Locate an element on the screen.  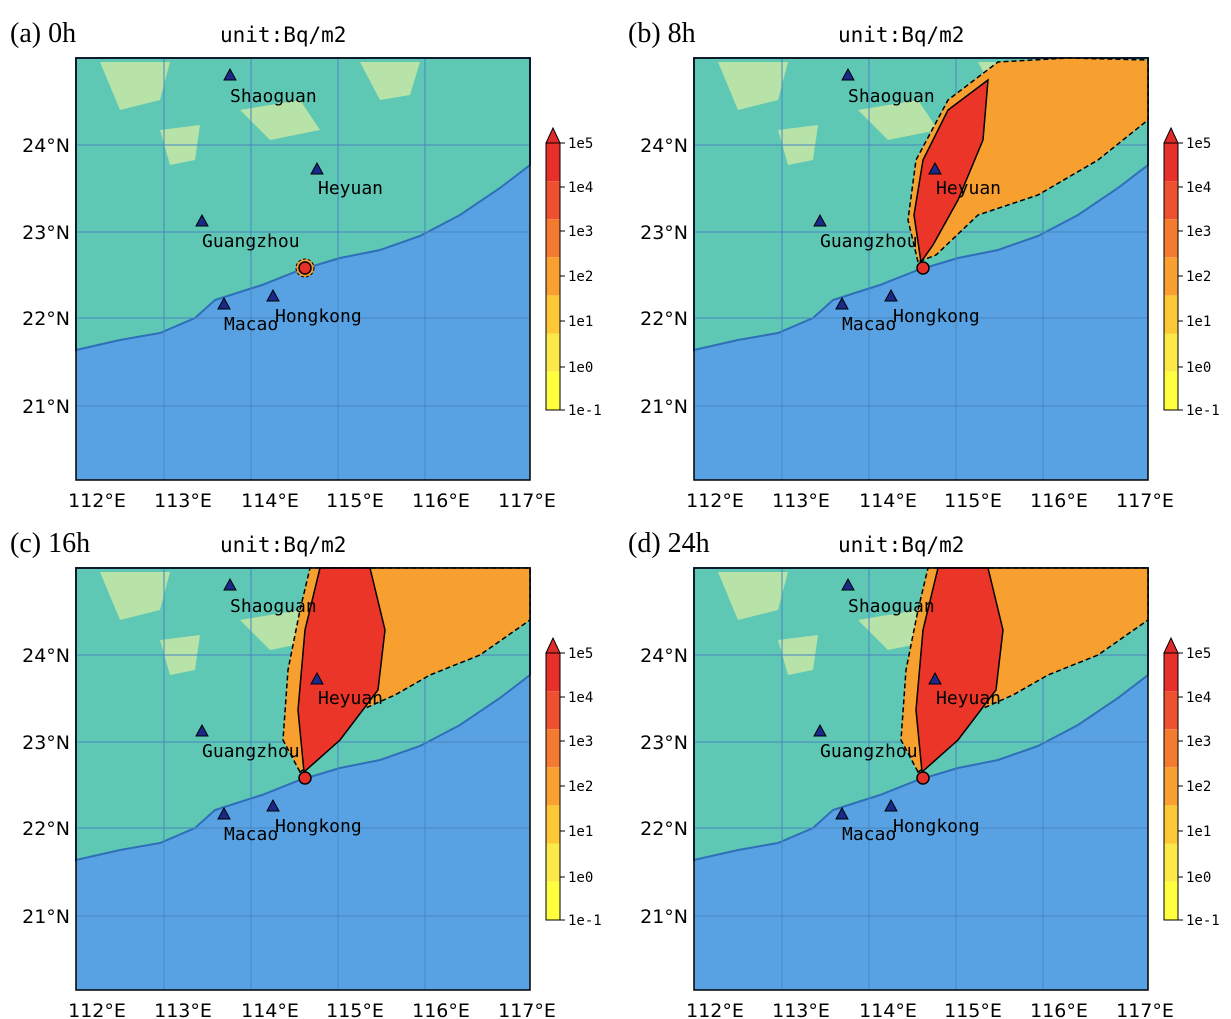
x-tick-label: 116°E is located at coordinates (1059, 501).